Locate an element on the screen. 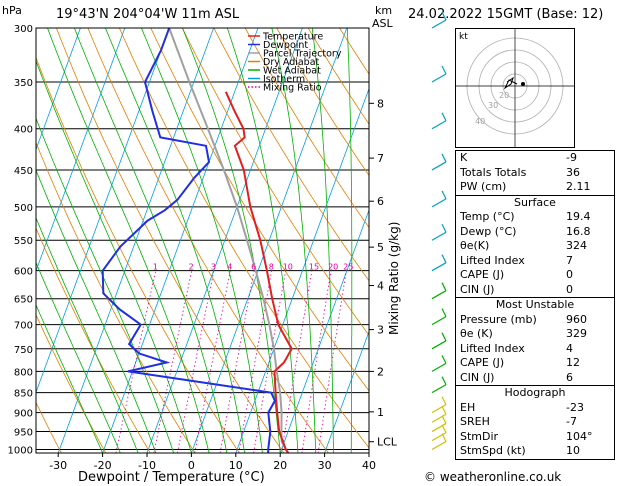  index-row: Lifted Index 4 is located at coordinates (535, 349).